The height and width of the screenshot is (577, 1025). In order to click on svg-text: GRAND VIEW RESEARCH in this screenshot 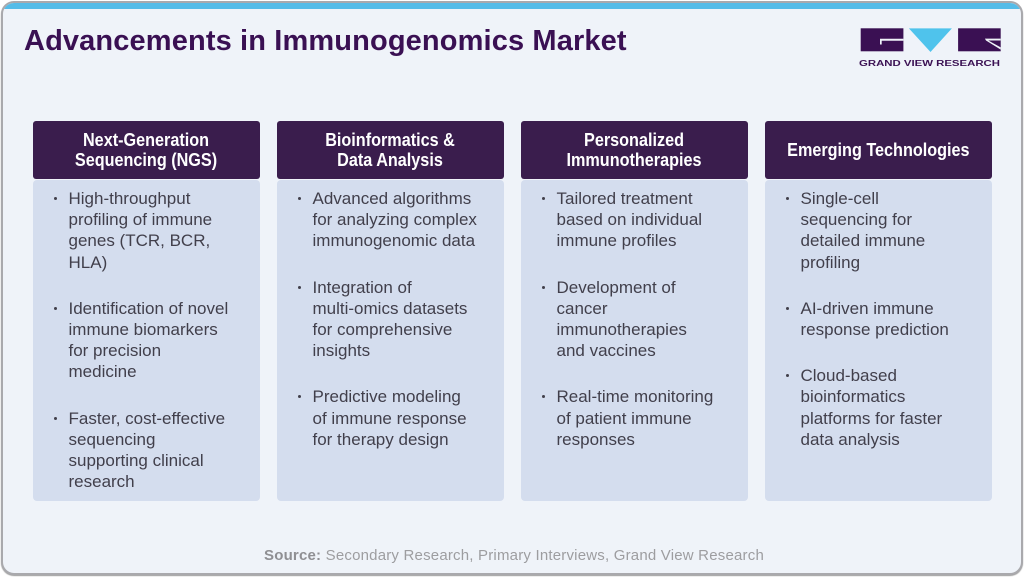, I will do `click(929, 63)`.